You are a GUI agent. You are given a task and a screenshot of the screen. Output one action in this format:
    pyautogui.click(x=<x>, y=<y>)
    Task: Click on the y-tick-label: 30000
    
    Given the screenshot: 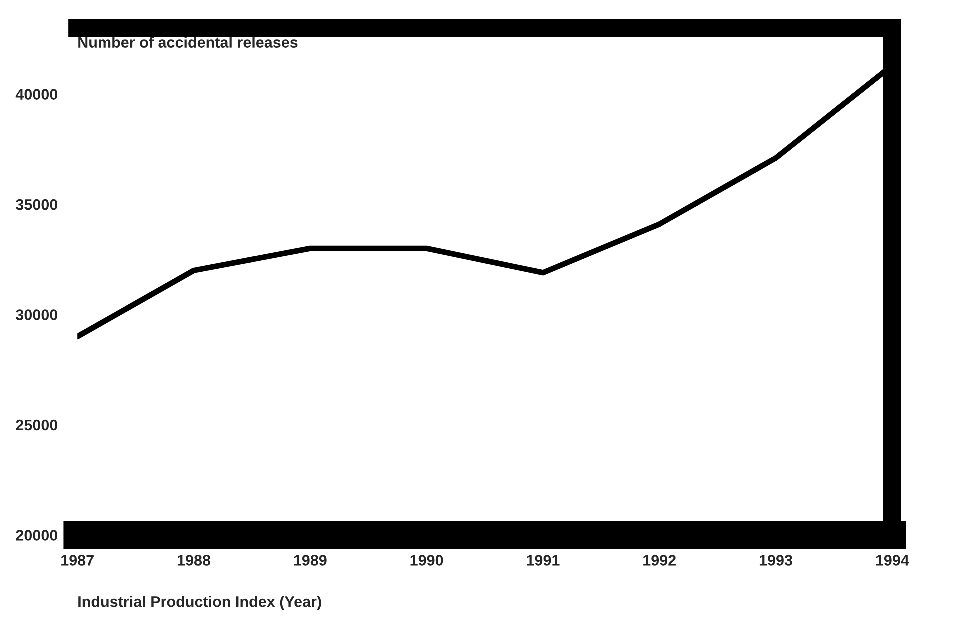 What is the action you would take?
    pyautogui.click(x=37, y=315)
    